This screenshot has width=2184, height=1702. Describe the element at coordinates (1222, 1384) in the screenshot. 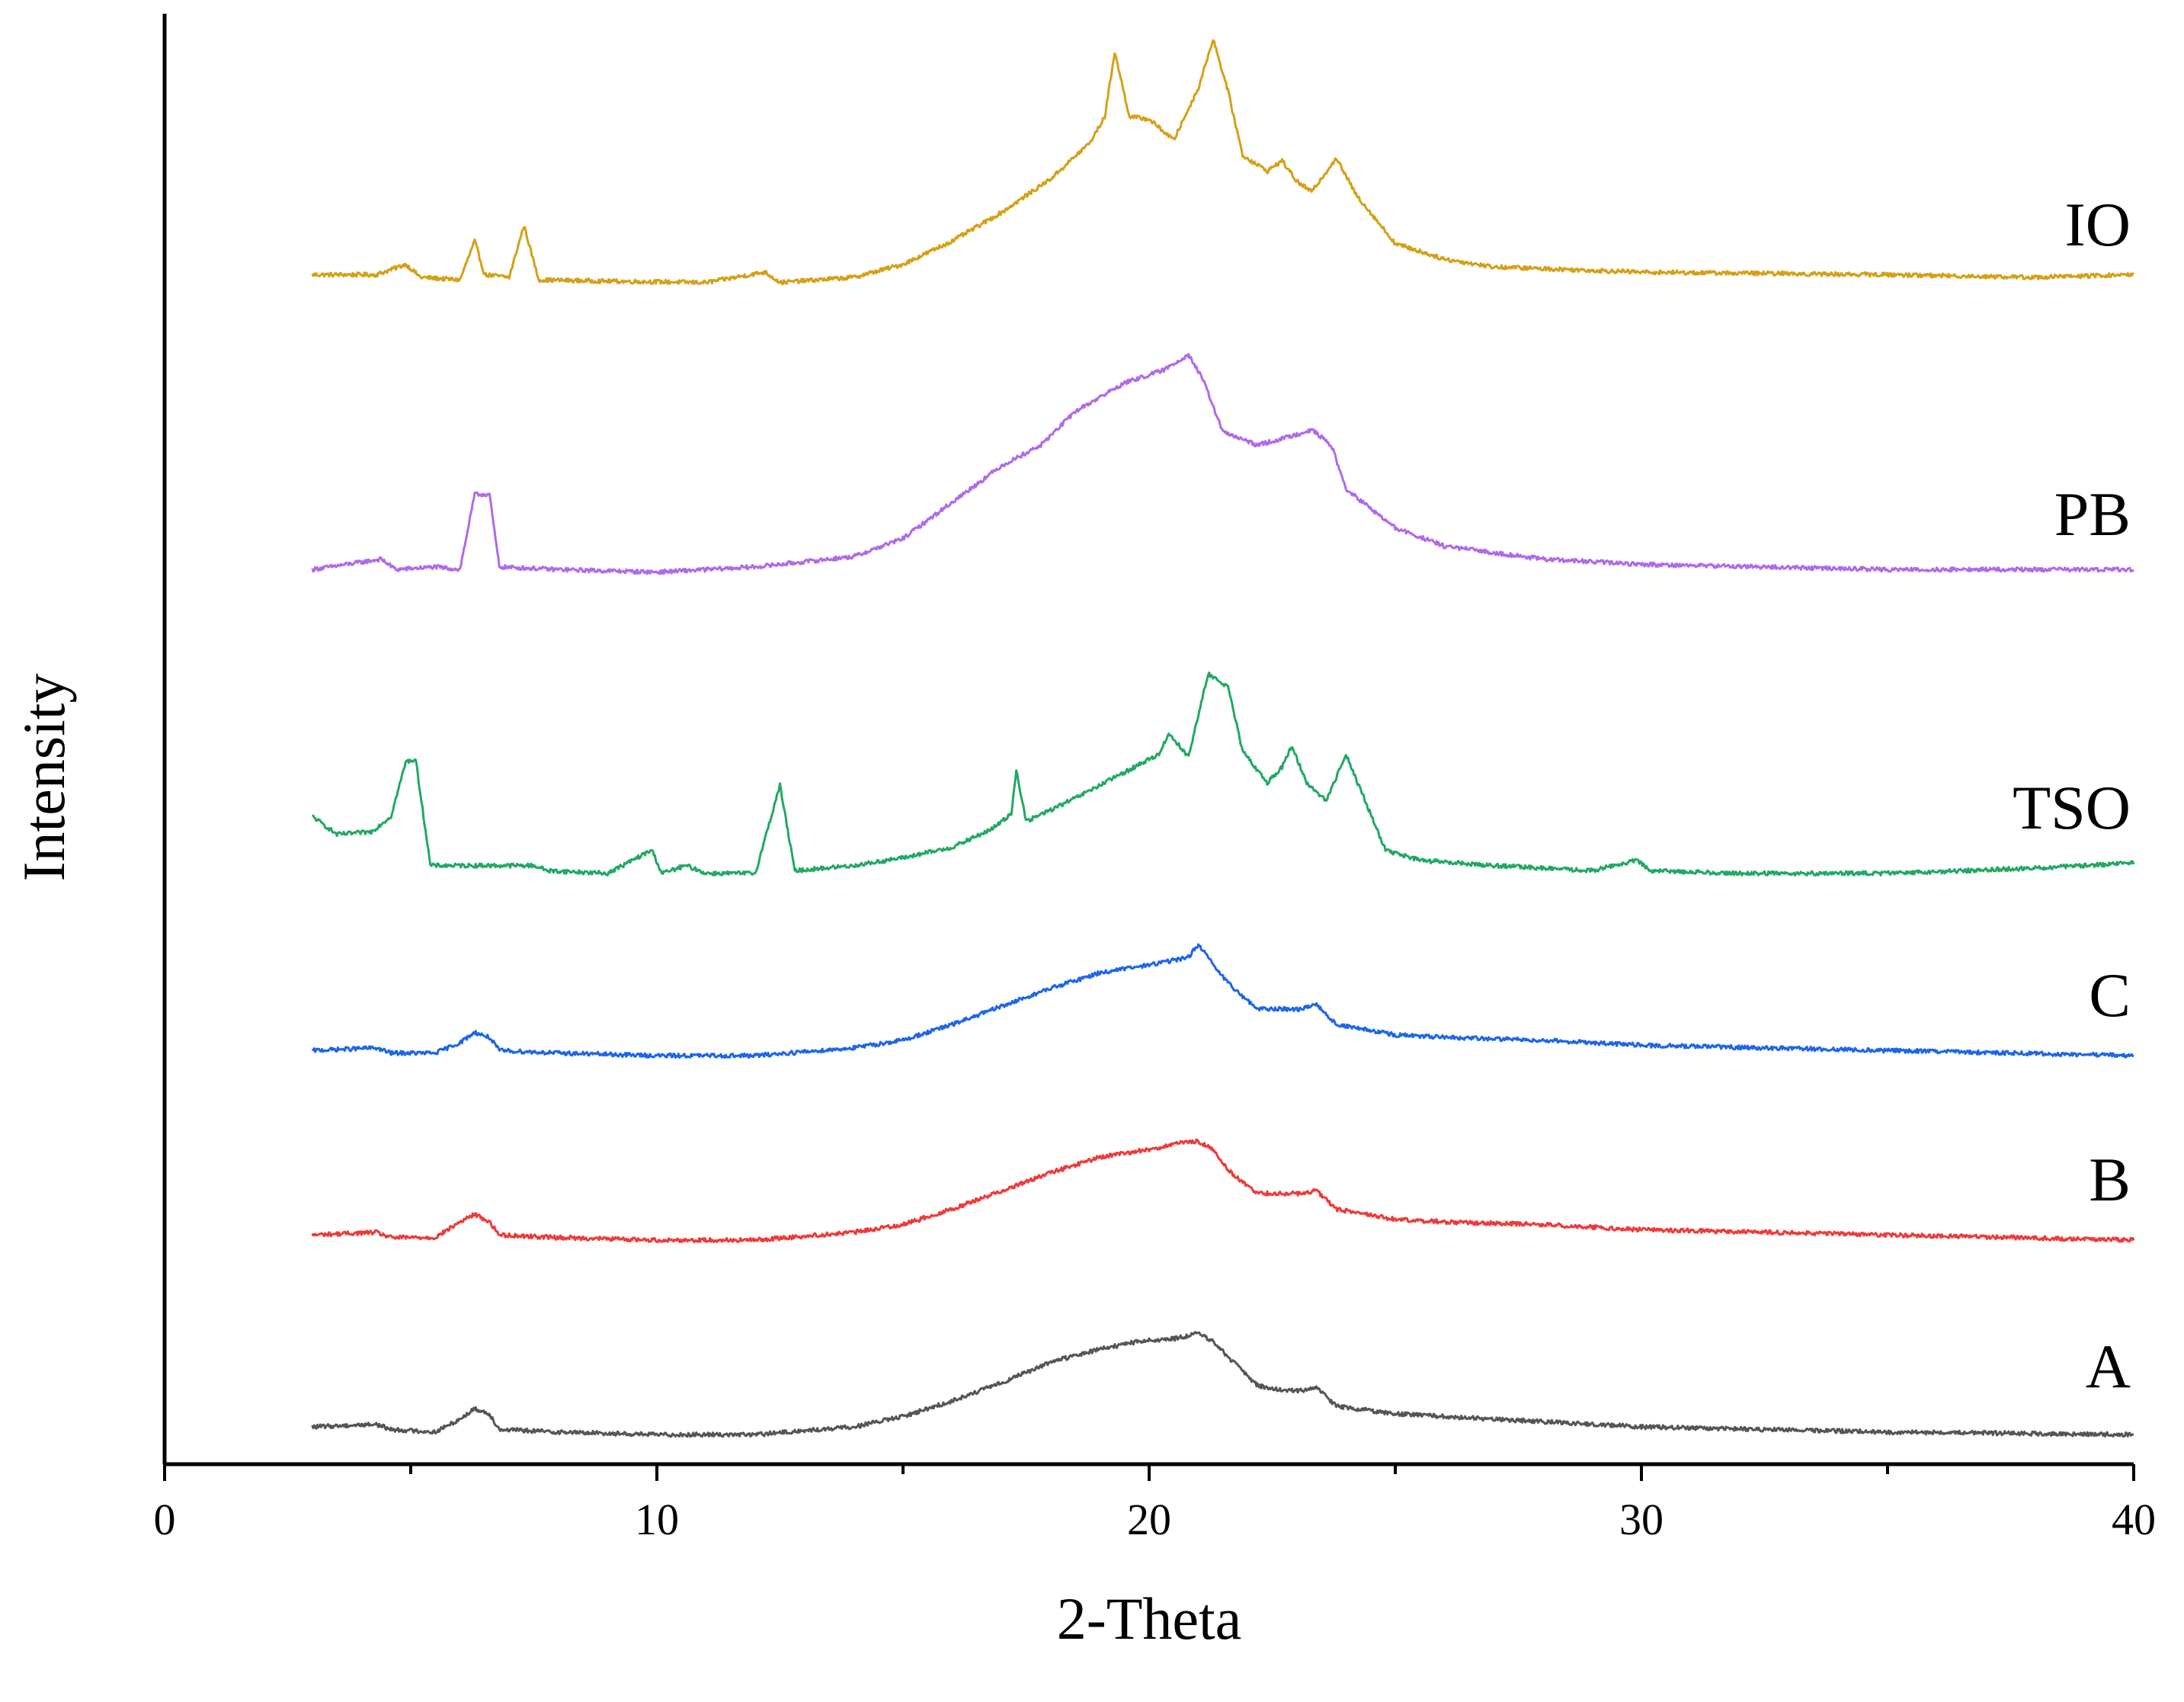

I see `series-line-a` at that location.